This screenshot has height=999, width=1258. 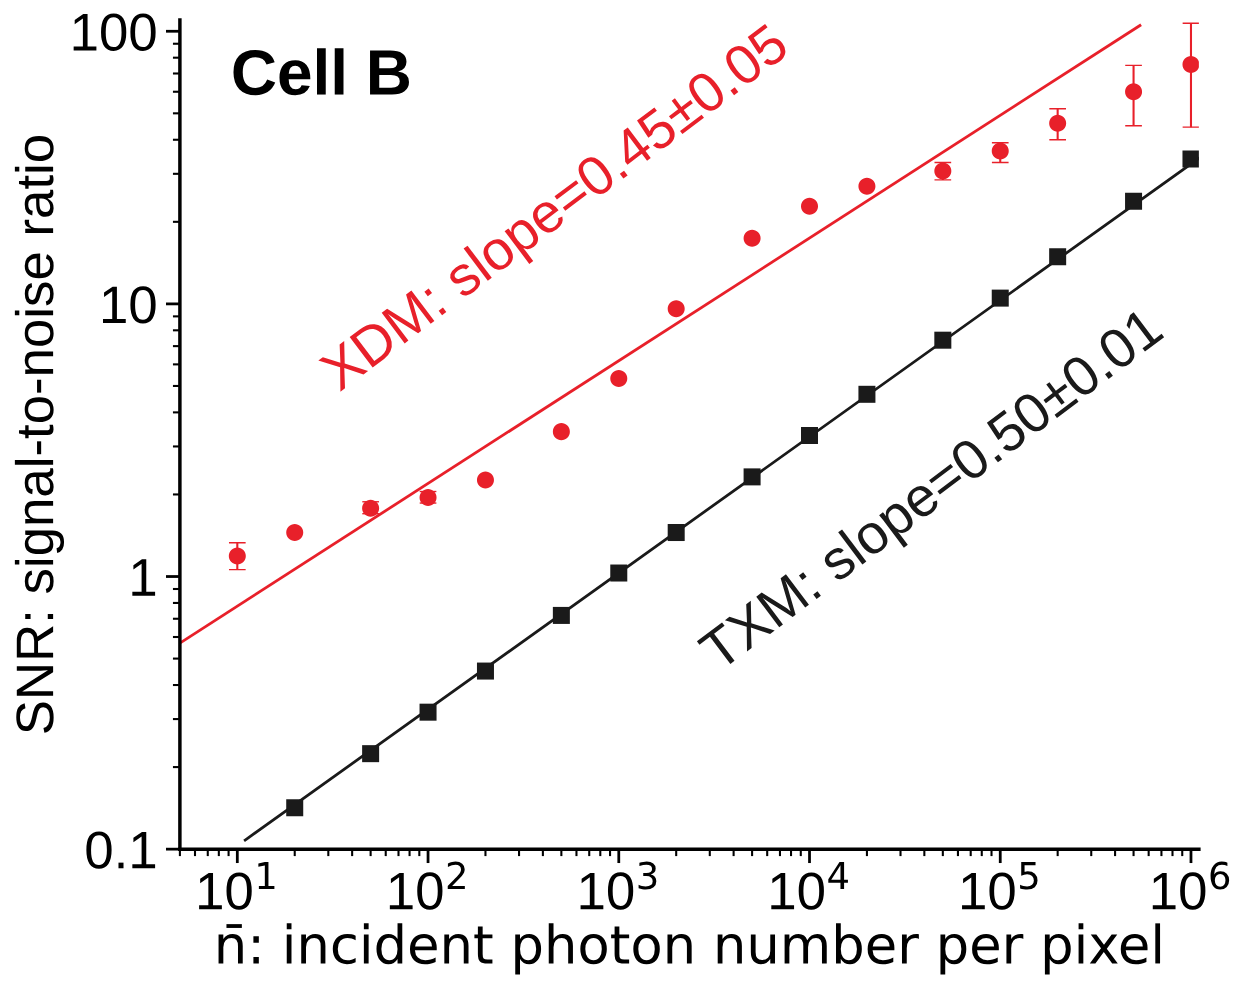 I want to click on y-tick-label: 10, so click(x=129, y=305).